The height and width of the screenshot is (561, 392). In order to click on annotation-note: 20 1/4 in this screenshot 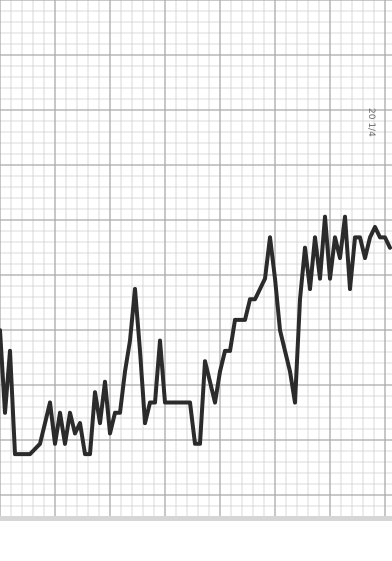, I will do `click(379, 138)`.